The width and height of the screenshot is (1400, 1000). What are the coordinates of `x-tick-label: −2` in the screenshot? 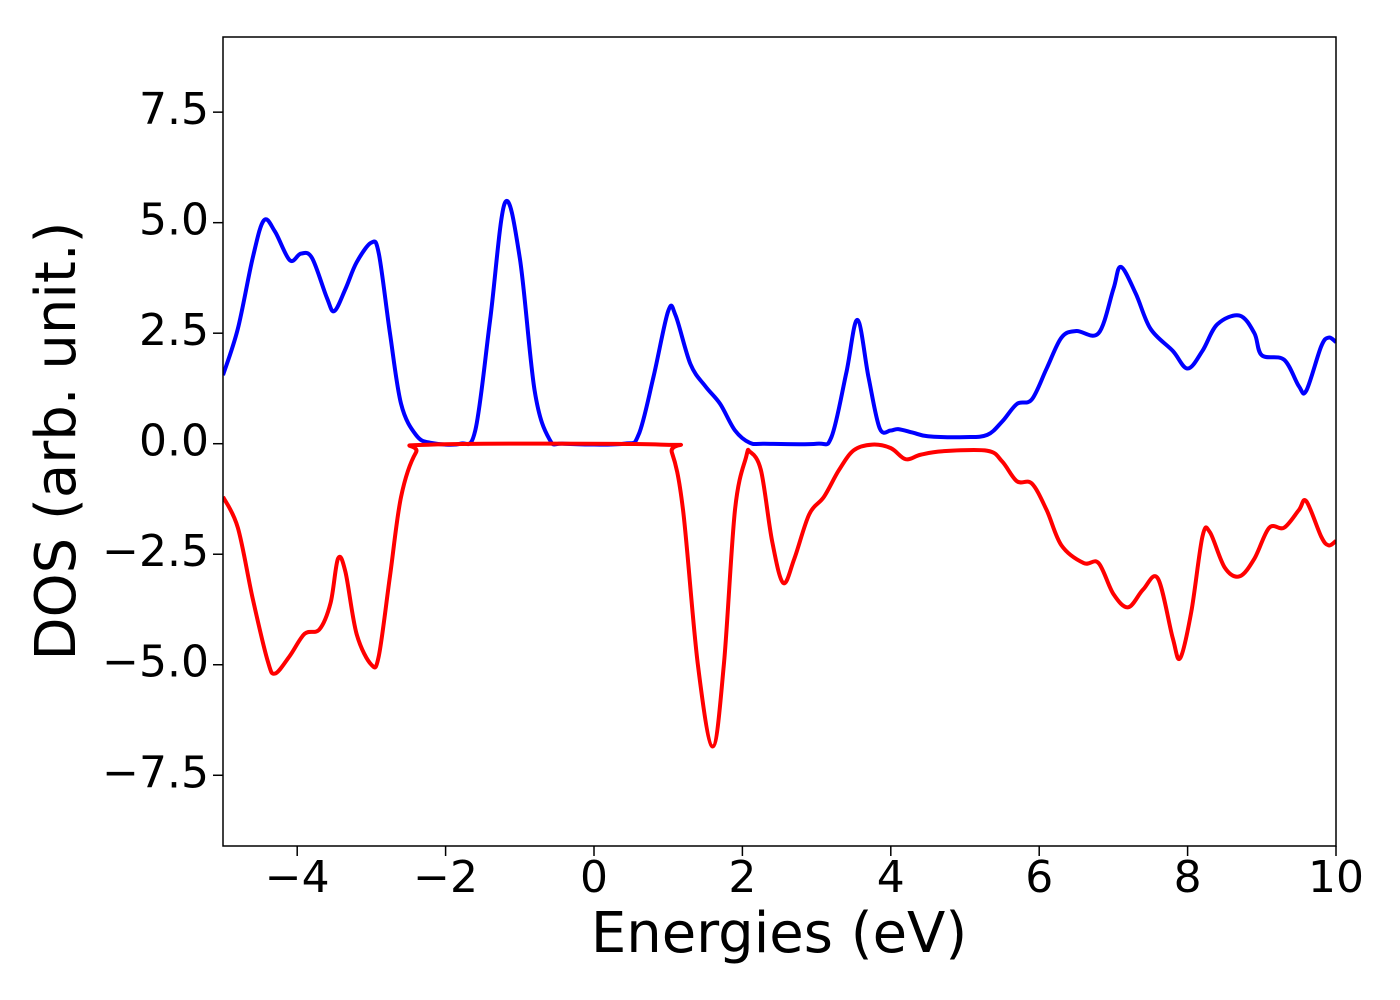 It's located at (445, 877).